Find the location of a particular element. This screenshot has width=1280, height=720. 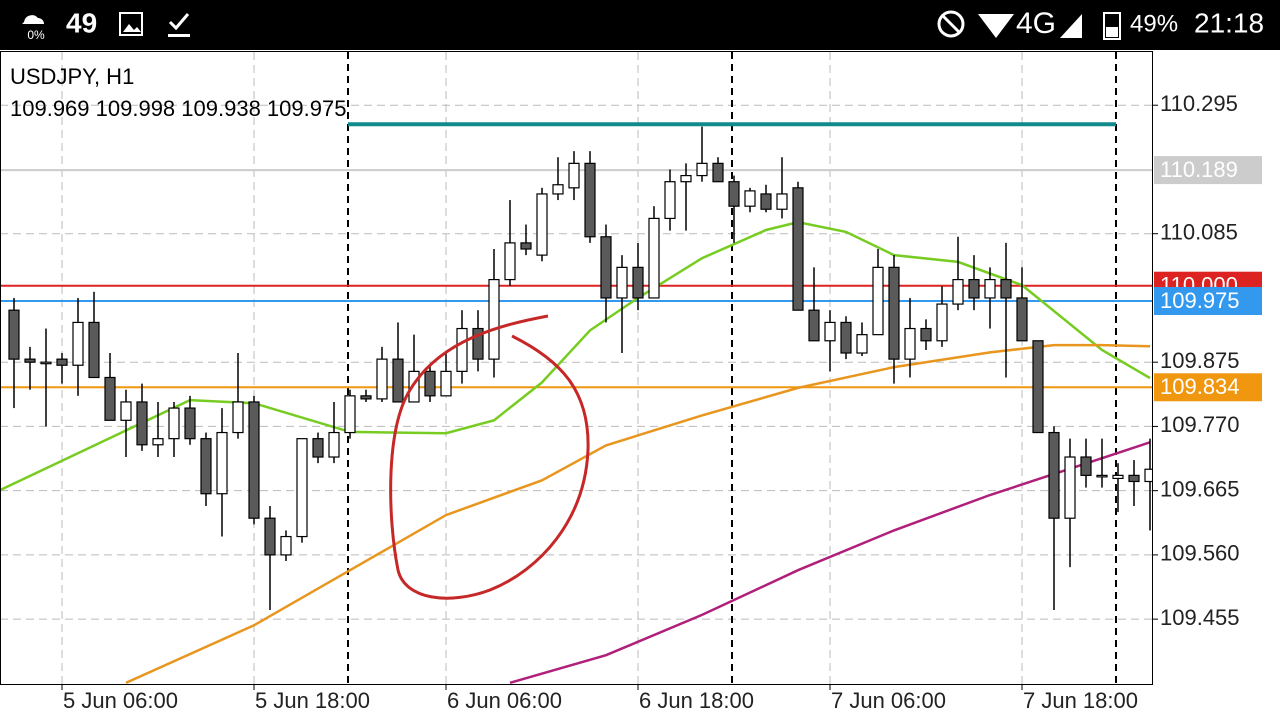

x-tick-label: 6 Jun 18:00 is located at coordinates (696, 700).